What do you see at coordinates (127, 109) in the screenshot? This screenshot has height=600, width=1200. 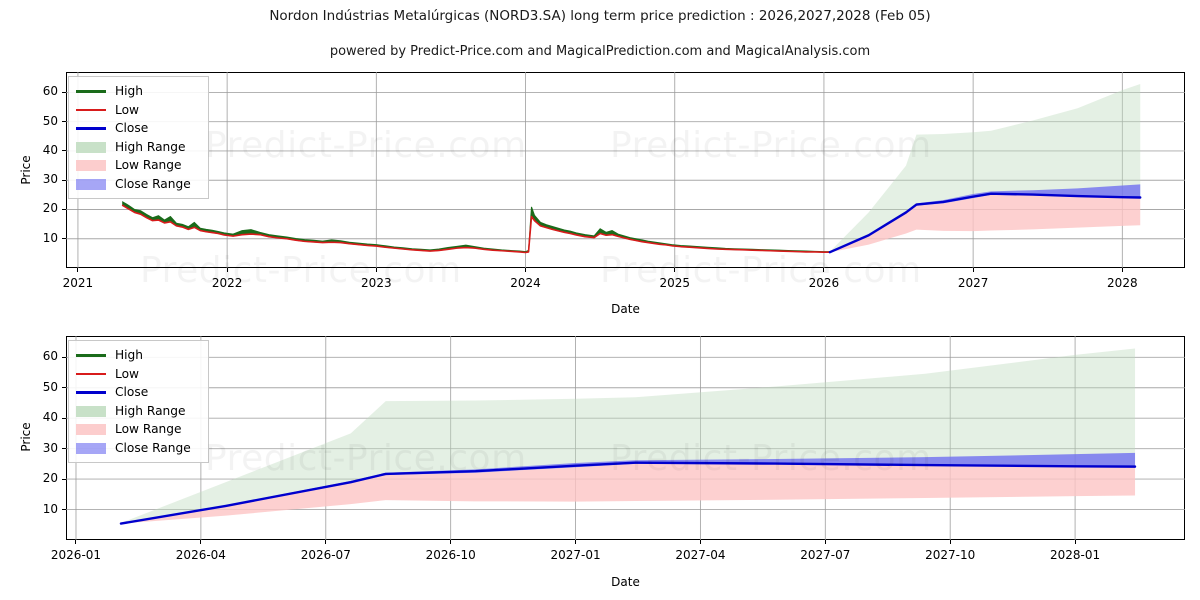 I see `legend-label: Low` at bounding box center [127, 109].